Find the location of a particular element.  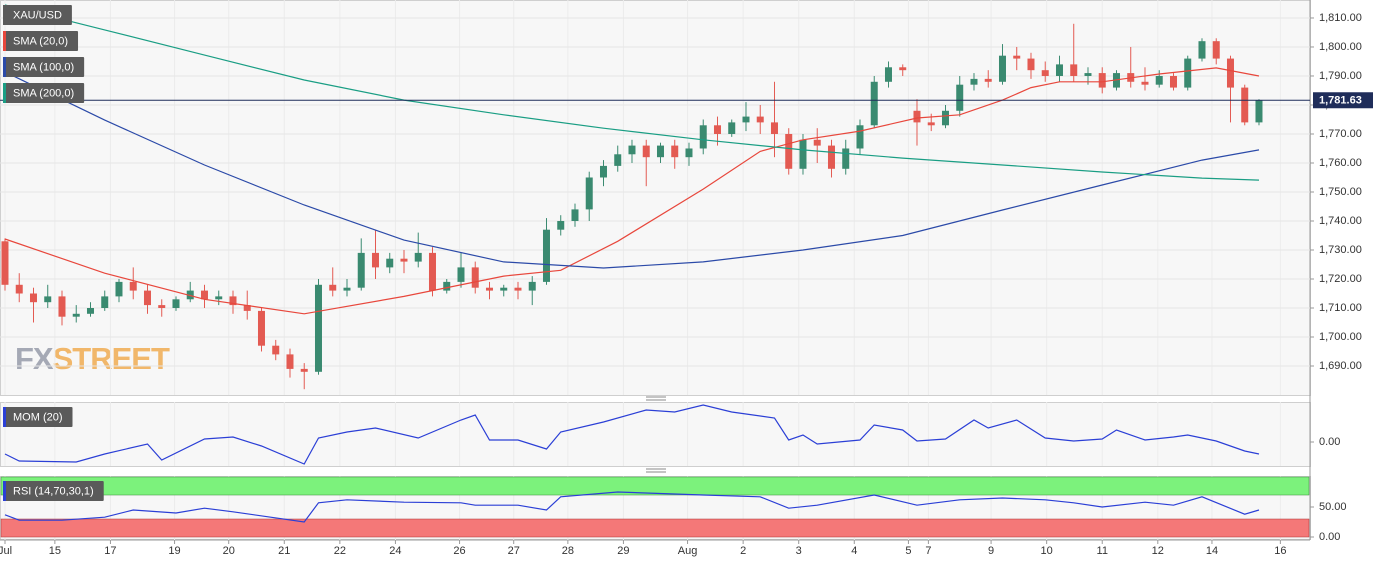

x-tick-label: 16 is located at coordinates (1280, 551).